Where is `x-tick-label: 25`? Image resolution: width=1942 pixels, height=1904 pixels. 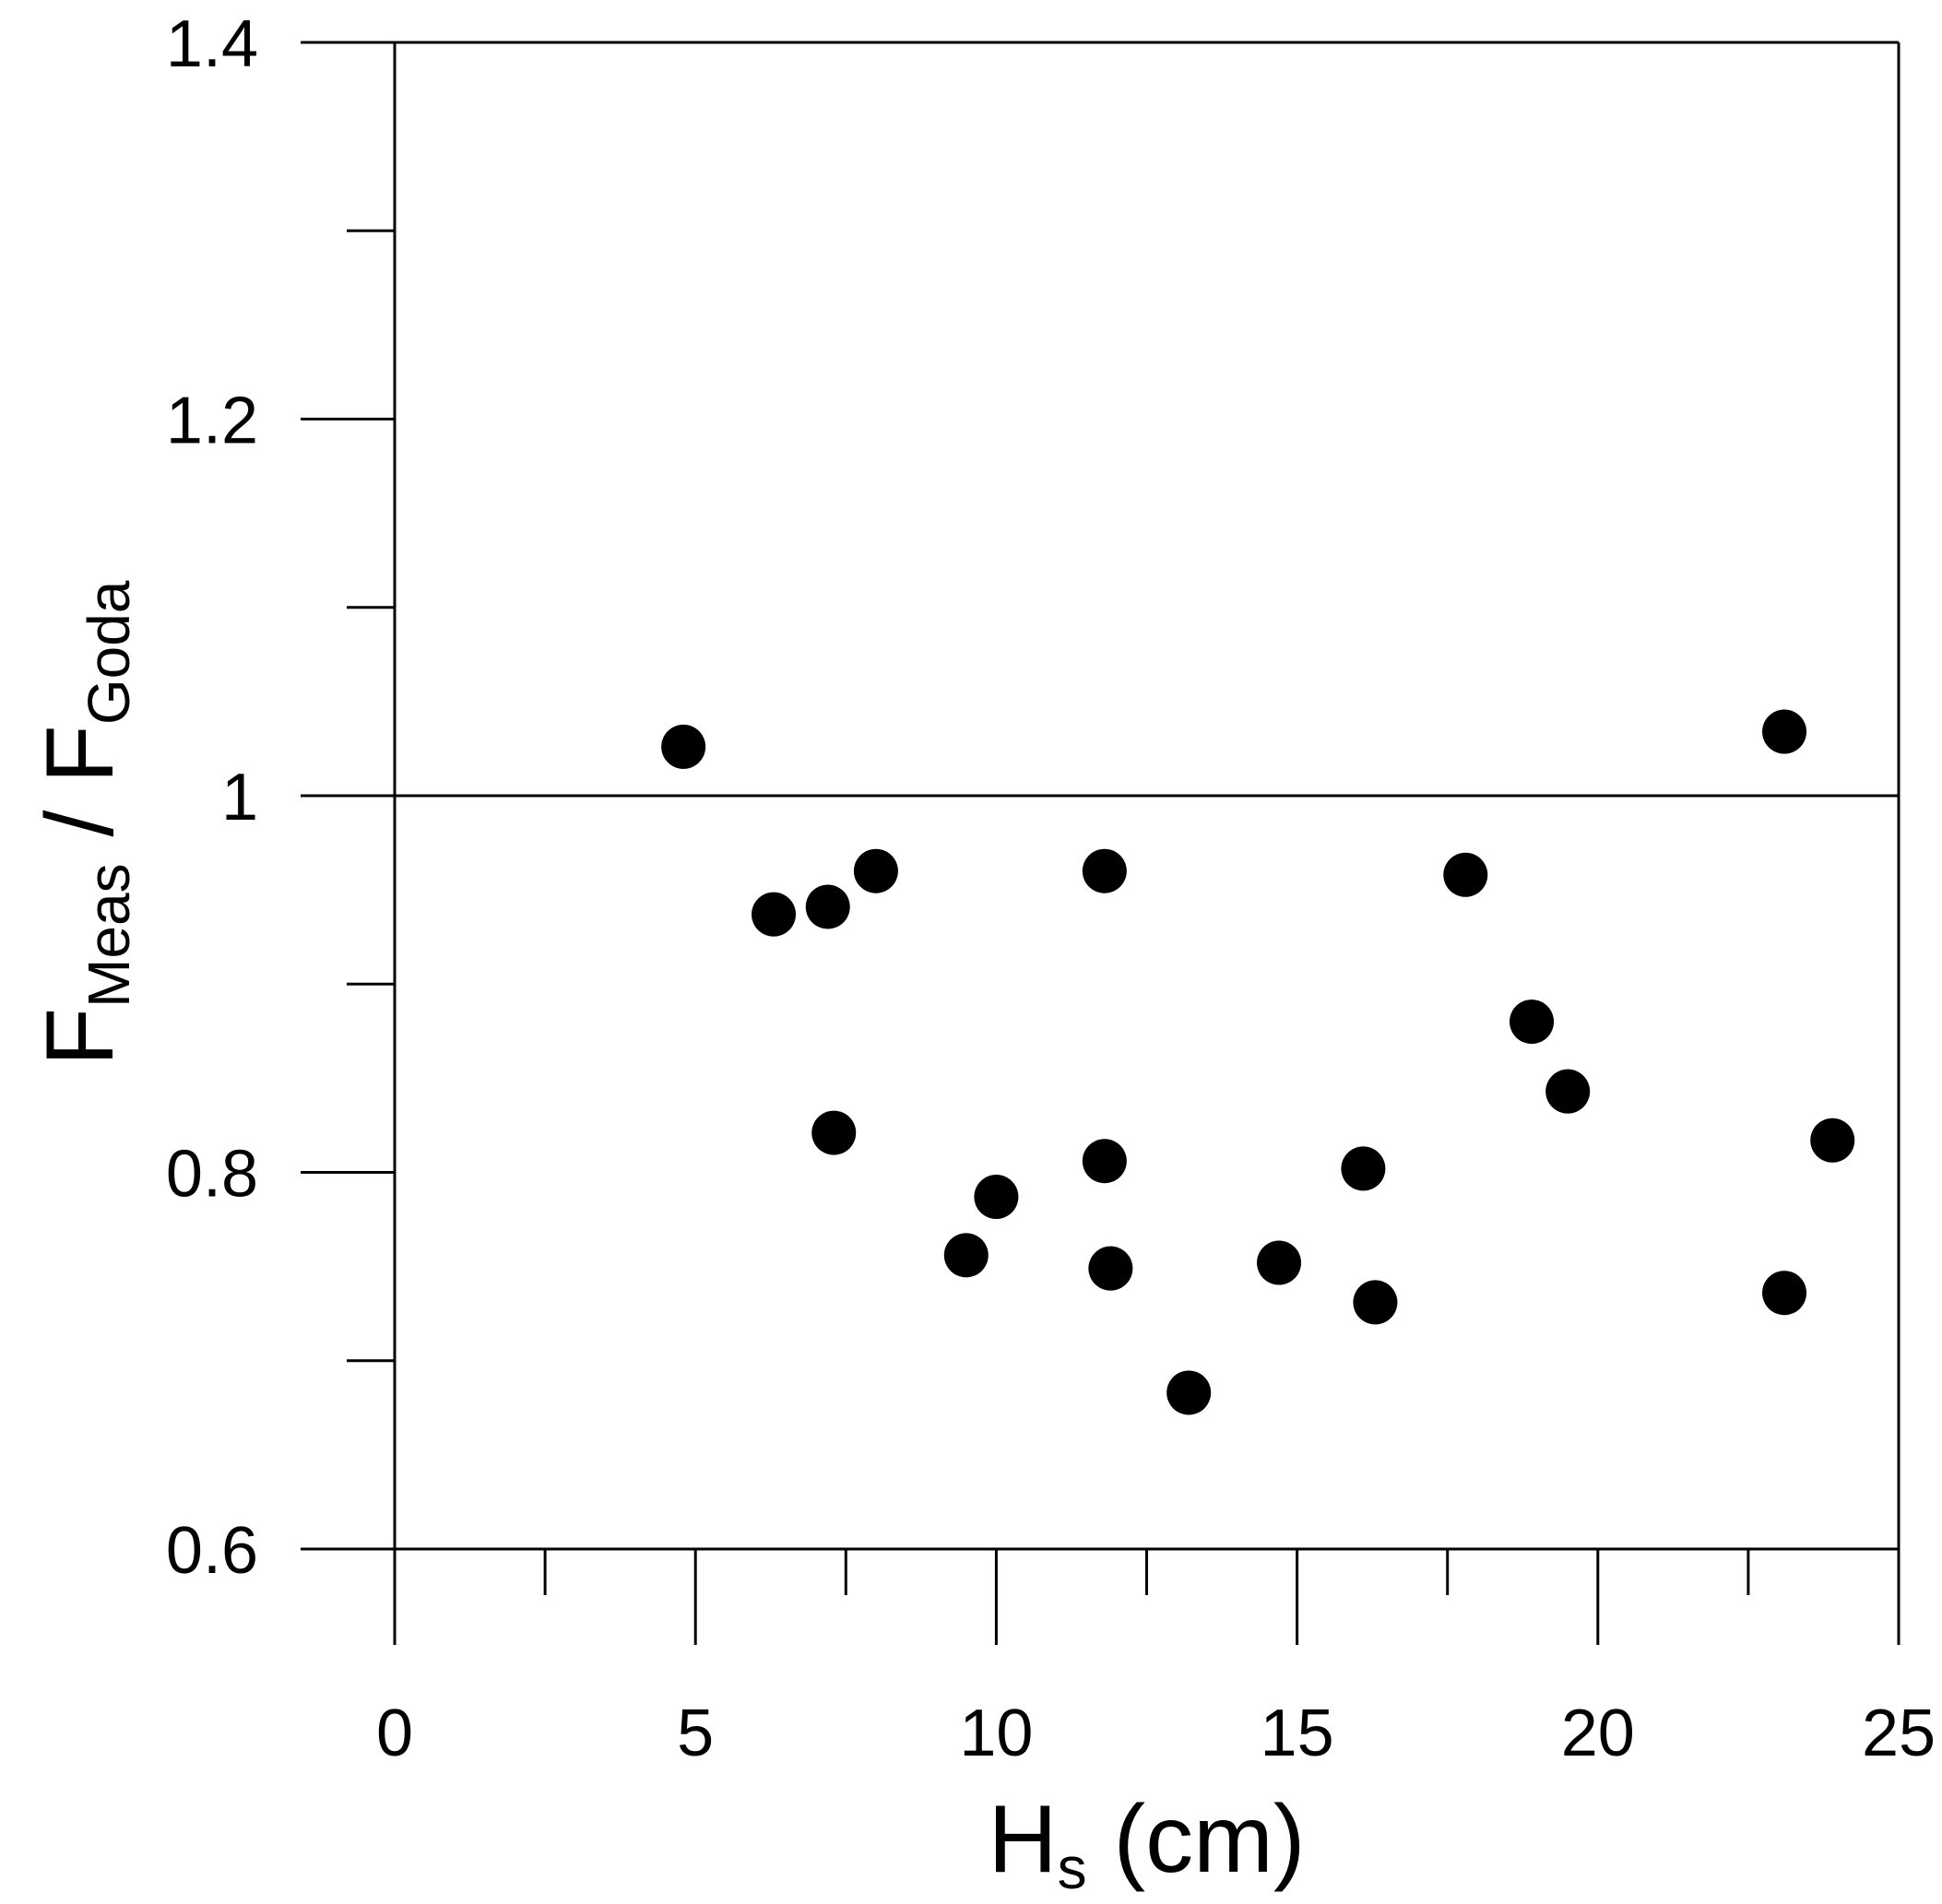
x-tick-label: 25 is located at coordinates (1899, 1733).